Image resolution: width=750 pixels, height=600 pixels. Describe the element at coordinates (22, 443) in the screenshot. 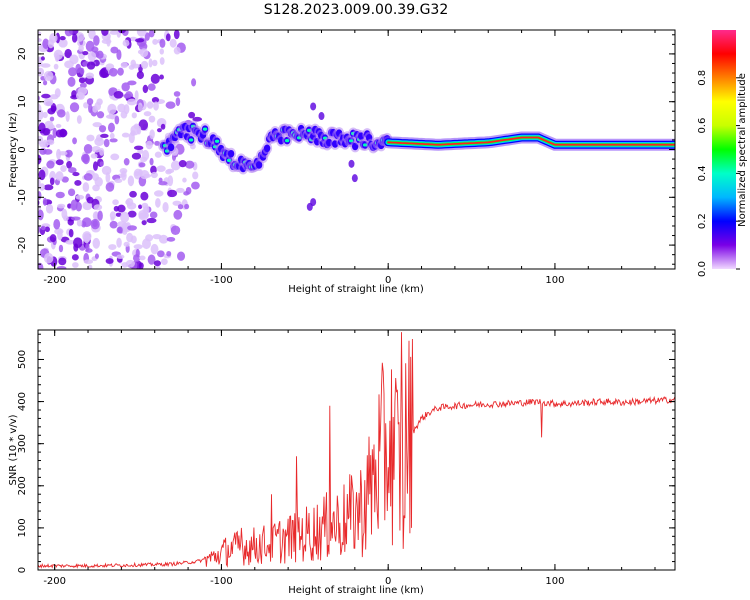

I see `snr-ytick-label: 300` at that location.